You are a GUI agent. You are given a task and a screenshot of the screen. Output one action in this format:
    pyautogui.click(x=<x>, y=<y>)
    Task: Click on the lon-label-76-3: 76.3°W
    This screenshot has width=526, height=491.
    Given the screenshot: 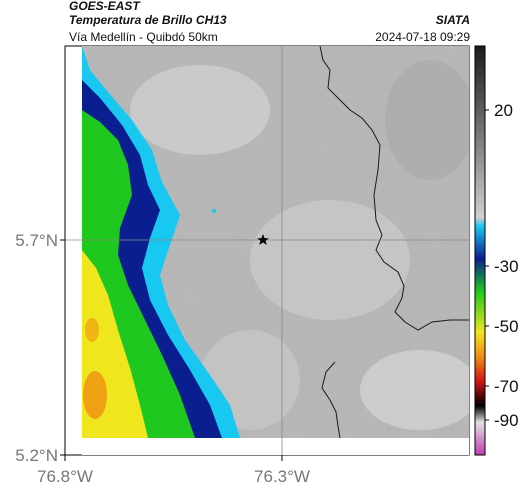 What is the action you would take?
    pyautogui.click(x=282, y=476)
    